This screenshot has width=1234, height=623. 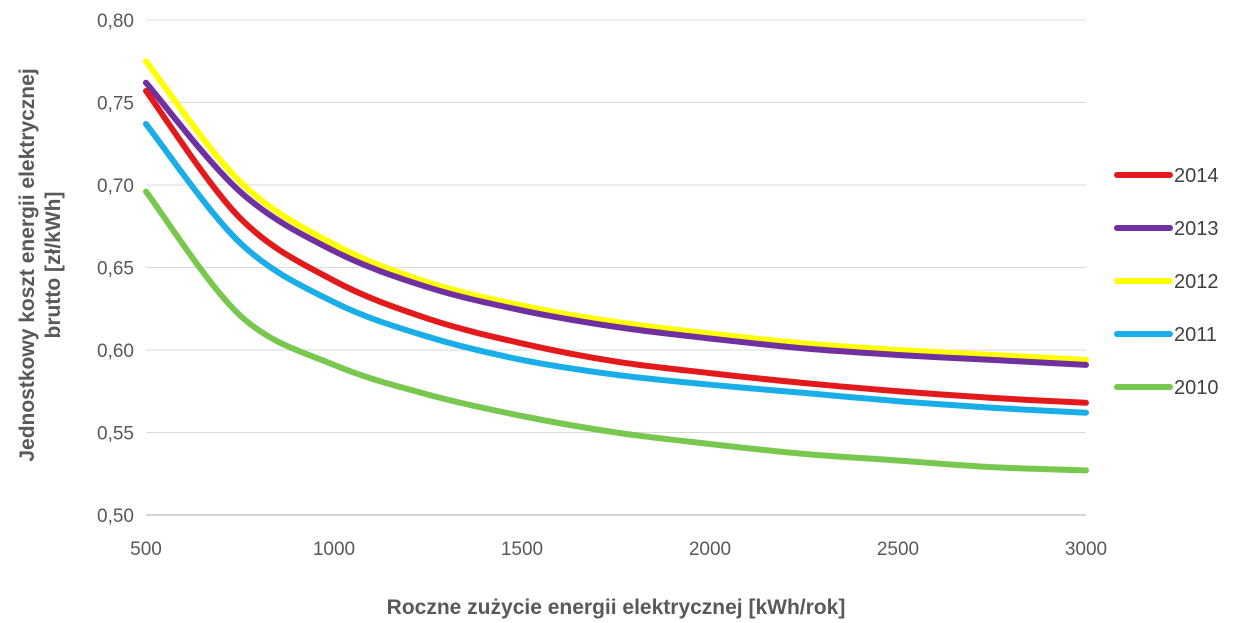 What do you see at coordinates (1195, 335) in the screenshot?
I see `legend-label-2011: 2011` at bounding box center [1195, 335].